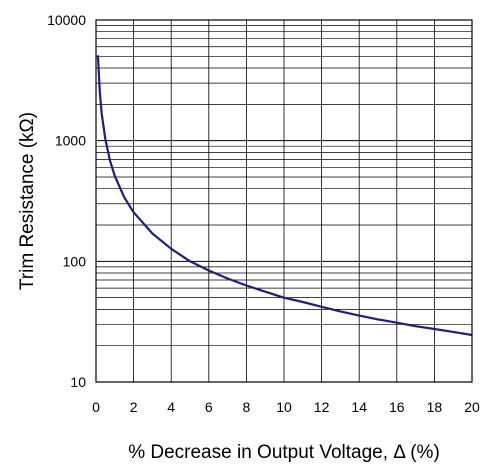 Image resolution: width=482 pixels, height=468 pixels. Describe the element at coordinates (134, 407) in the screenshot. I see `x-tick-label: 2` at that location.